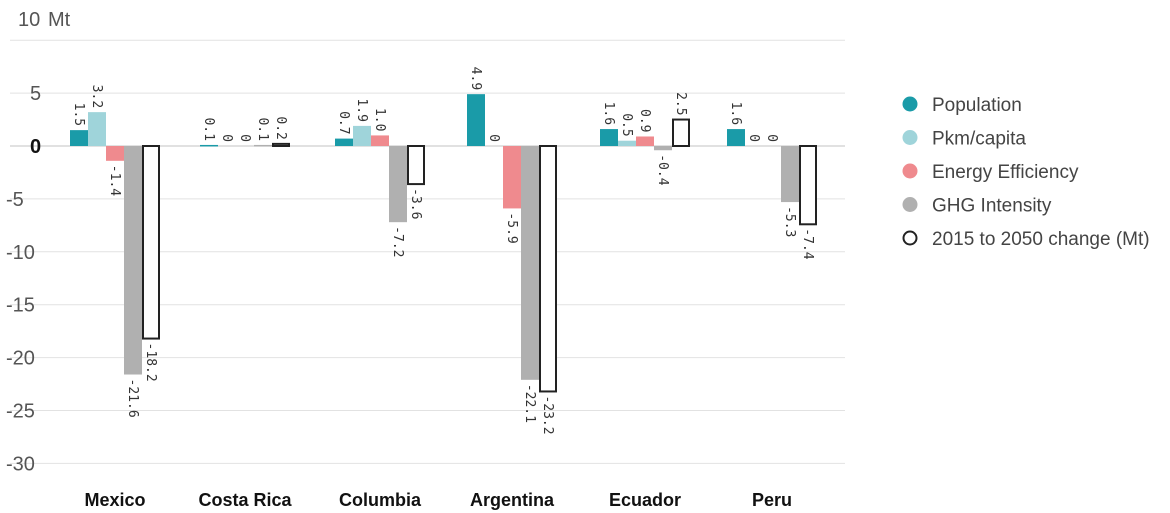 Image resolution: width=1170 pixels, height=513 pixels. I want to click on bar-pkm-capita-columbia, so click(362, 135).